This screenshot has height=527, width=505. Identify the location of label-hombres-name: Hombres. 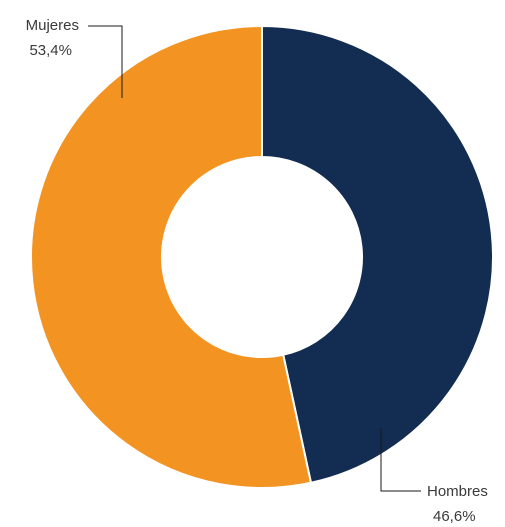
(457, 491).